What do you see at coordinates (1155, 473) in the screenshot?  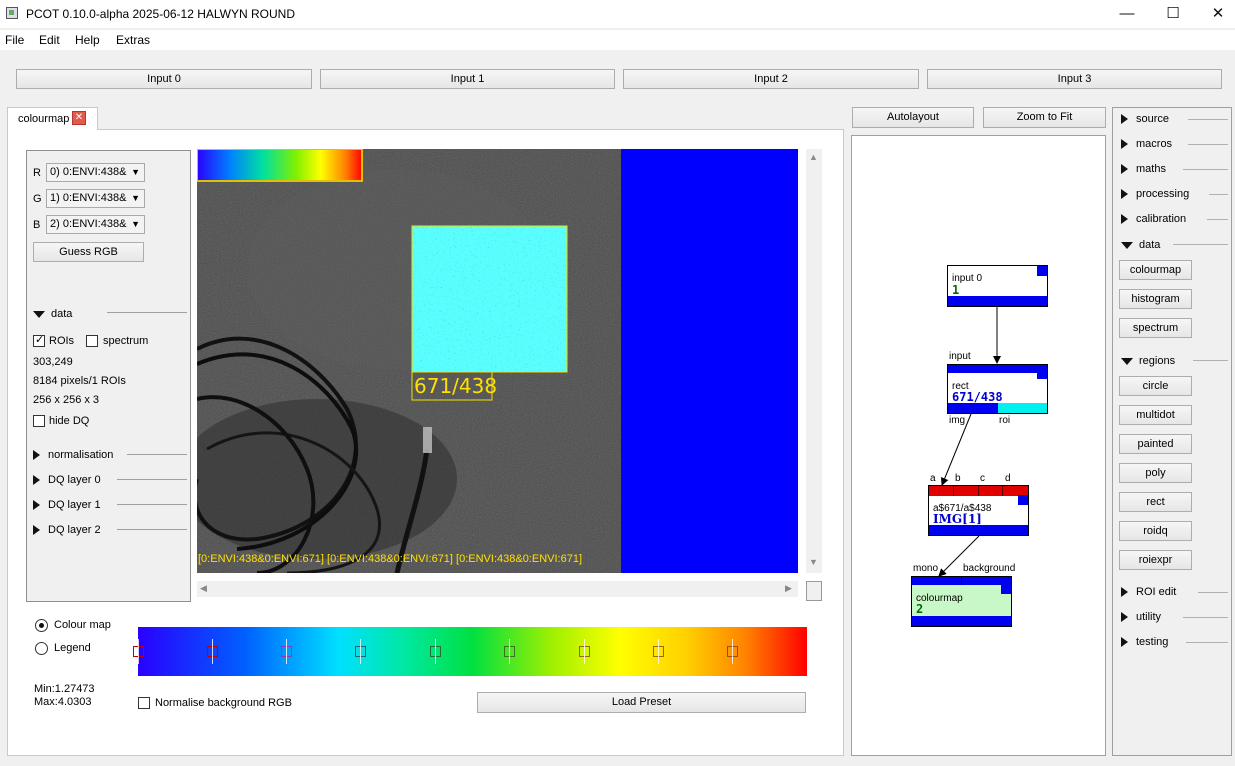 I see `palette-button-poly: poly` at bounding box center [1155, 473].